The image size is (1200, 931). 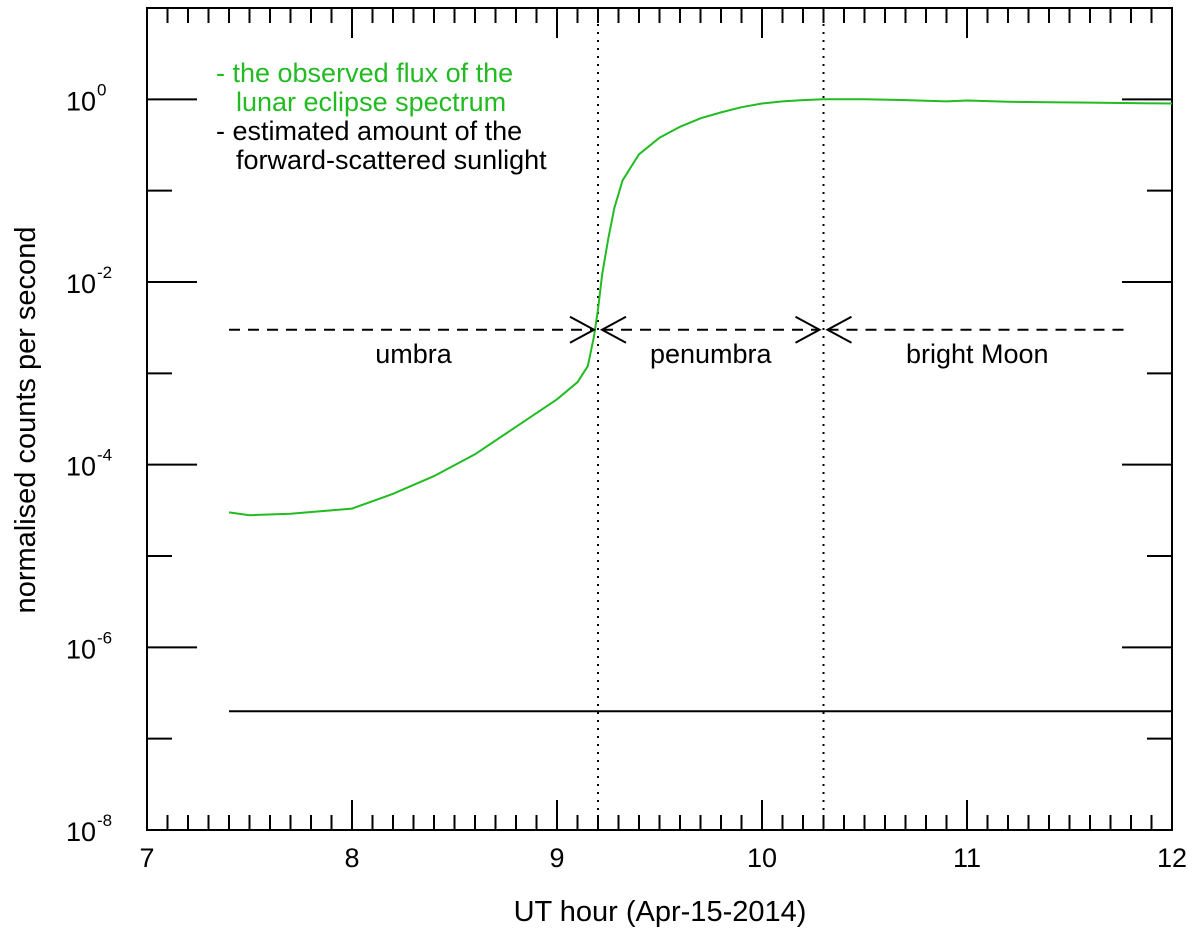 What do you see at coordinates (1172, 858) in the screenshot?
I see `x-tick-label: 12` at bounding box center [1172, 858].